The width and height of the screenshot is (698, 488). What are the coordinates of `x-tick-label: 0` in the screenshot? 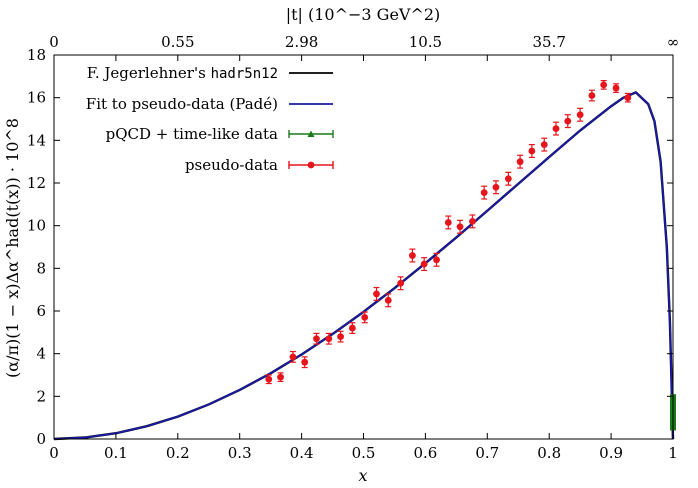 It's located at (54, 453).